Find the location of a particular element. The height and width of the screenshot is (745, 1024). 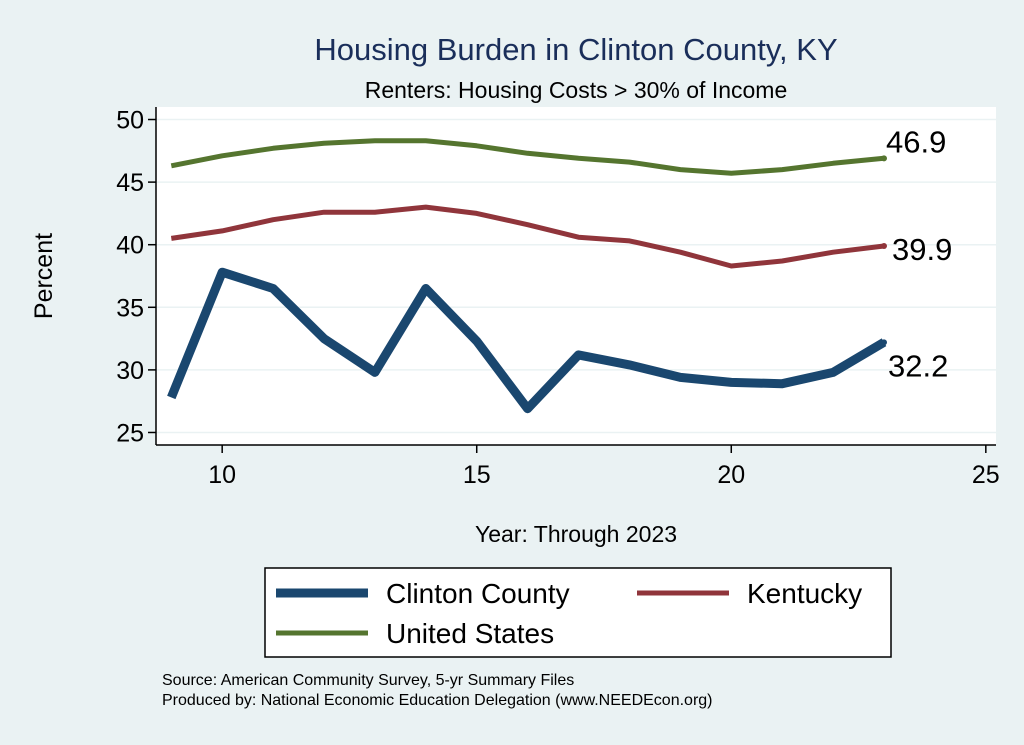

y-axis-label: Percent is located at coordinates (44, 276).